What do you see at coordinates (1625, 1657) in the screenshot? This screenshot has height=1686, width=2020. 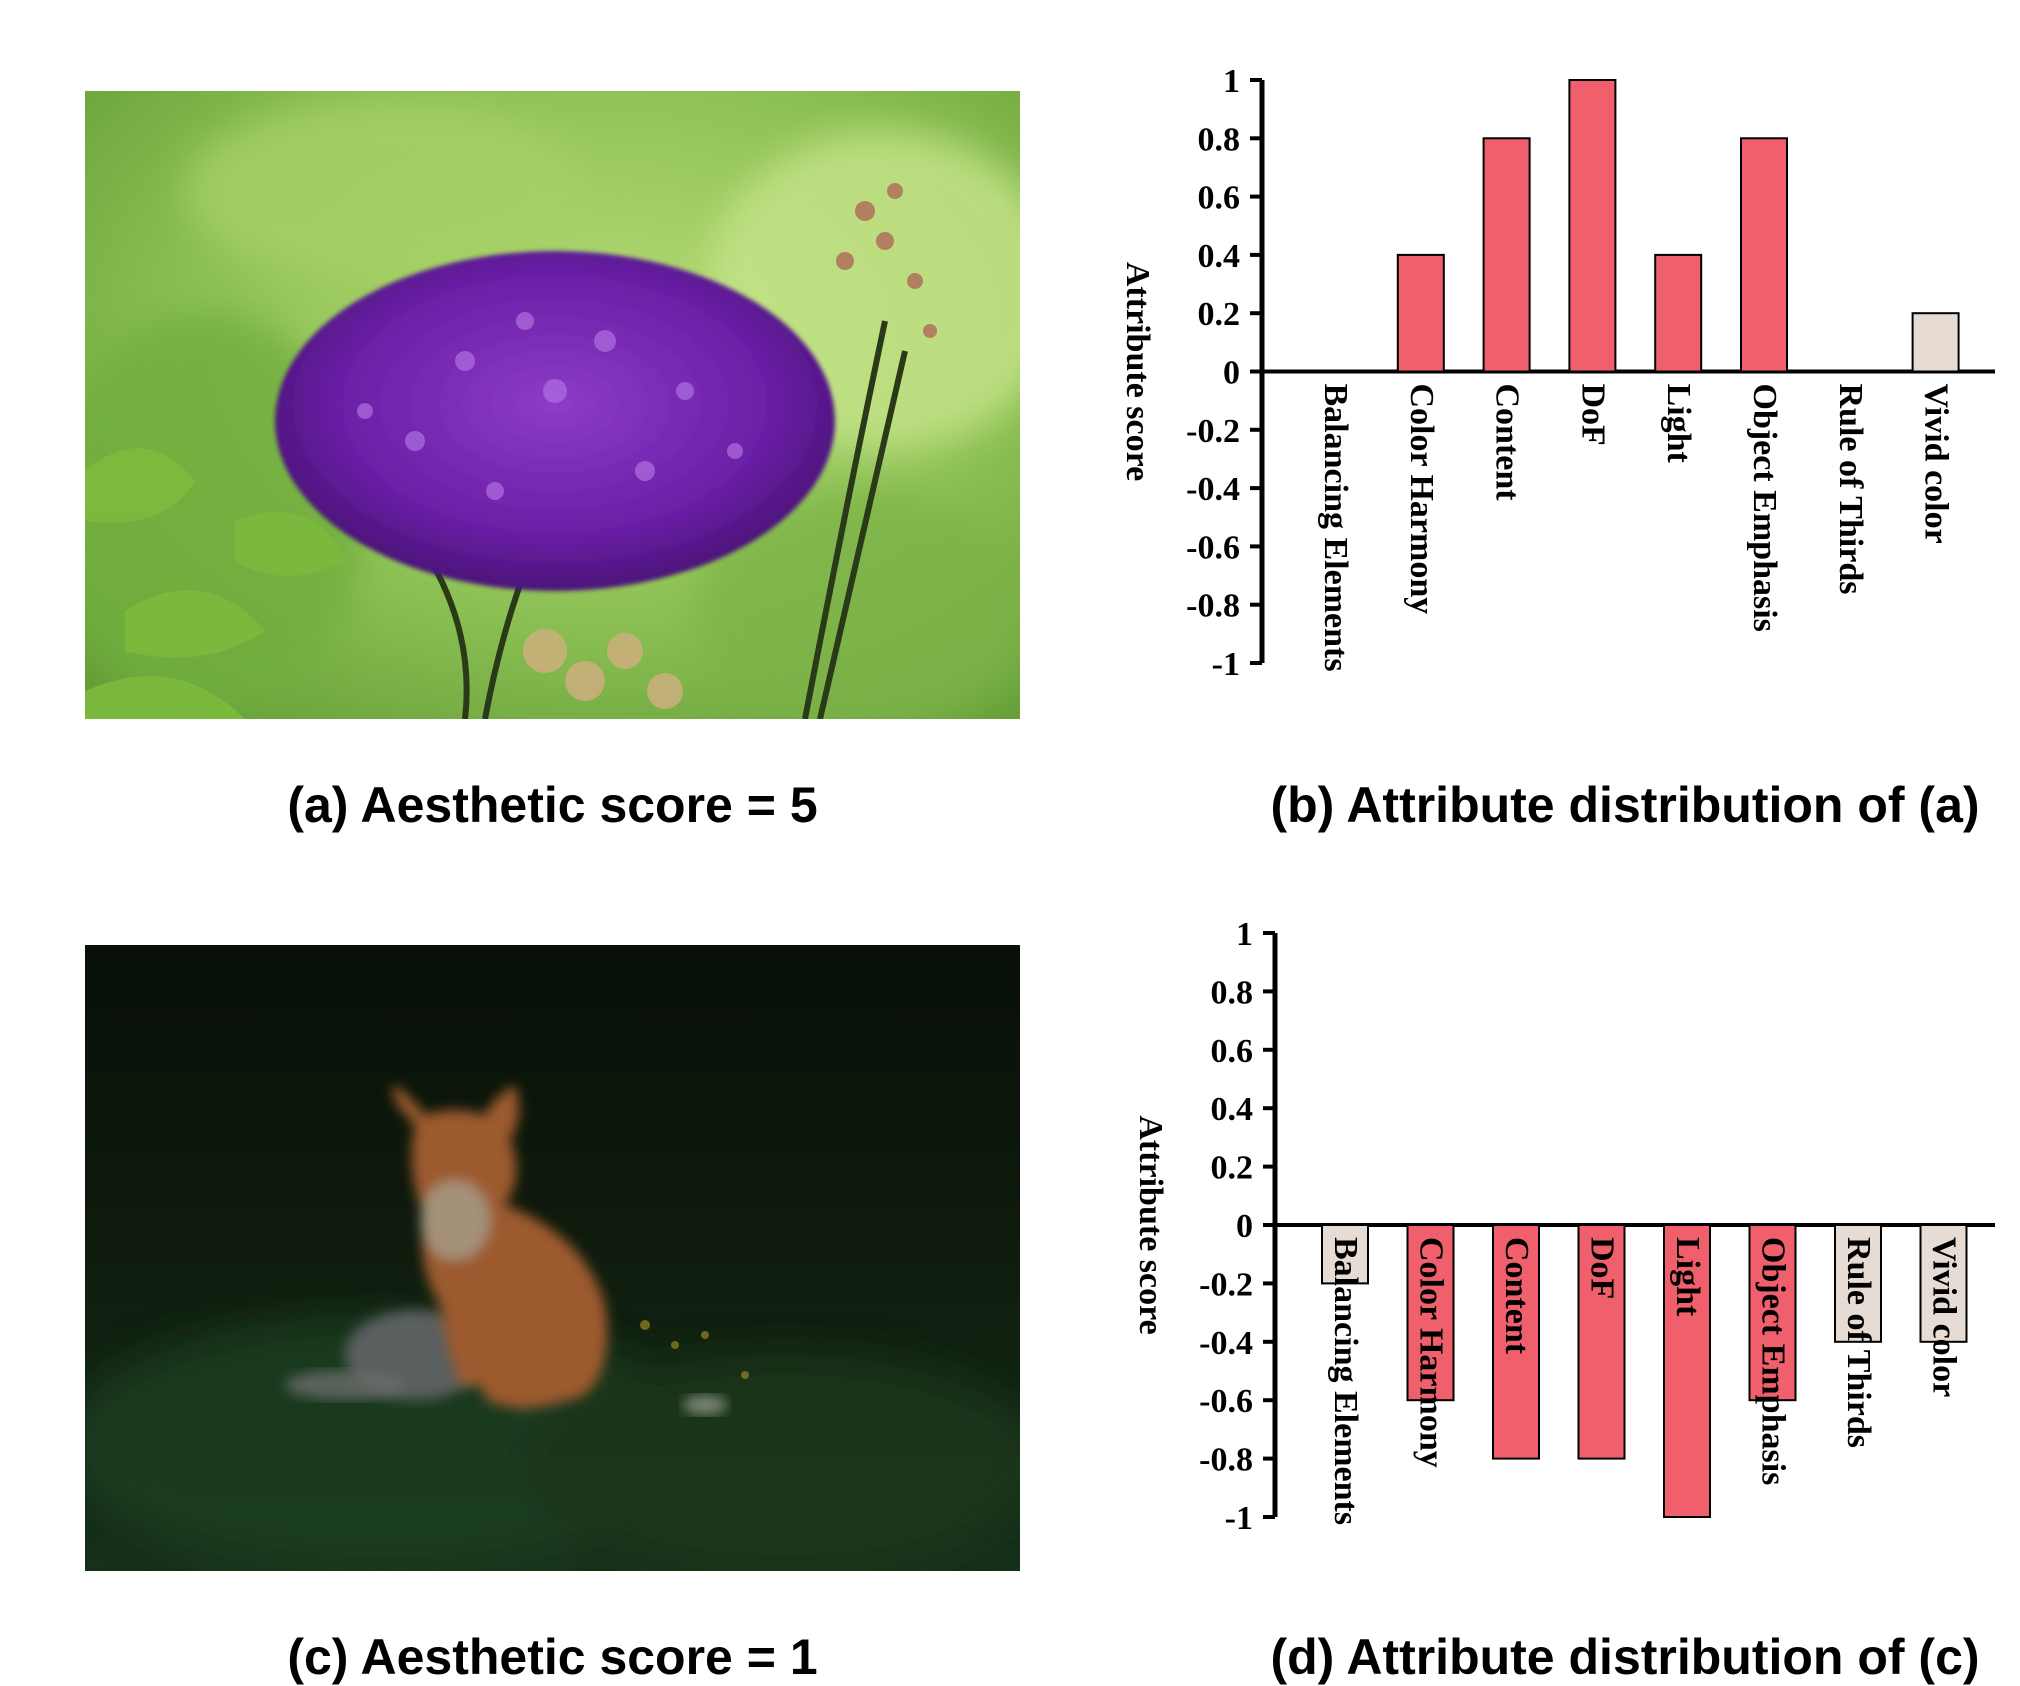 I see `caption-d: (d) Attribute distribution of (c)` at bounding box center [1625, 1657].